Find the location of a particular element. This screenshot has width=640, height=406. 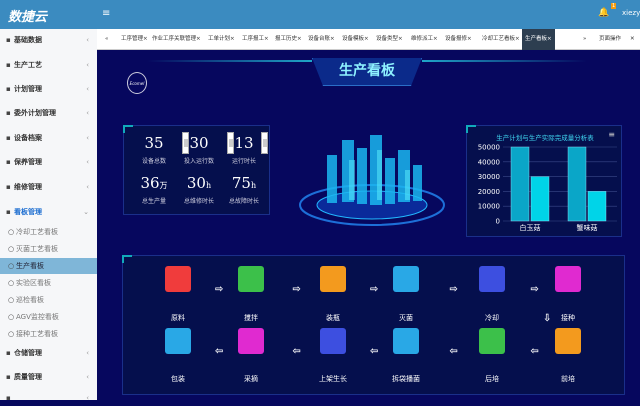

arrow-down-icon: ⇩ is located at coordinates (547, 318).